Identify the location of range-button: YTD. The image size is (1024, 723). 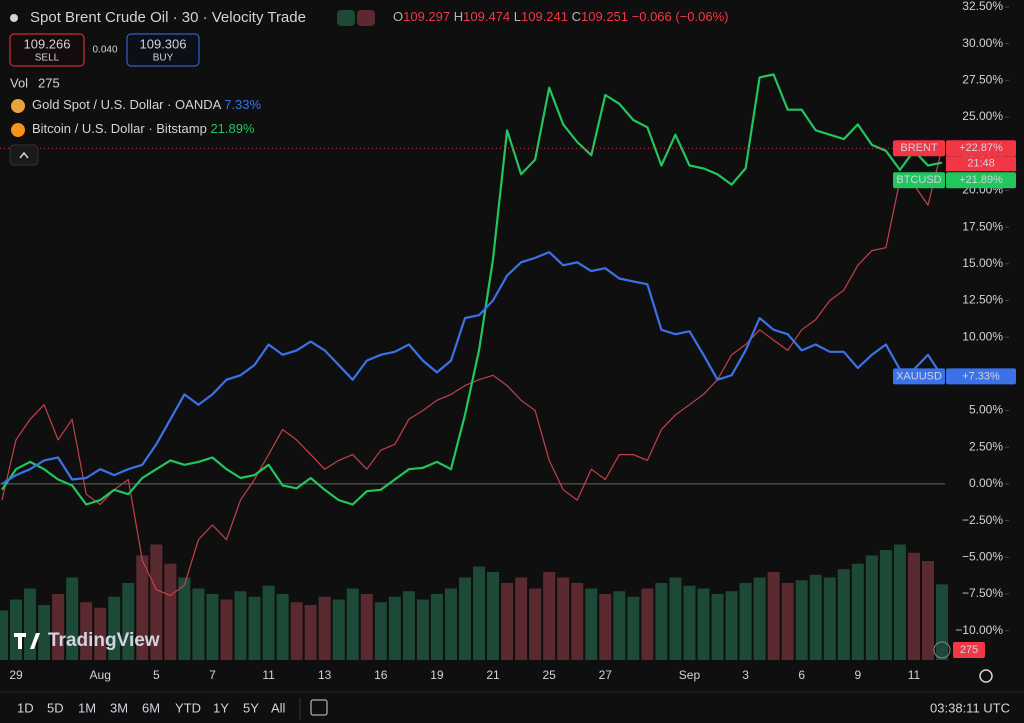
(188, 707).